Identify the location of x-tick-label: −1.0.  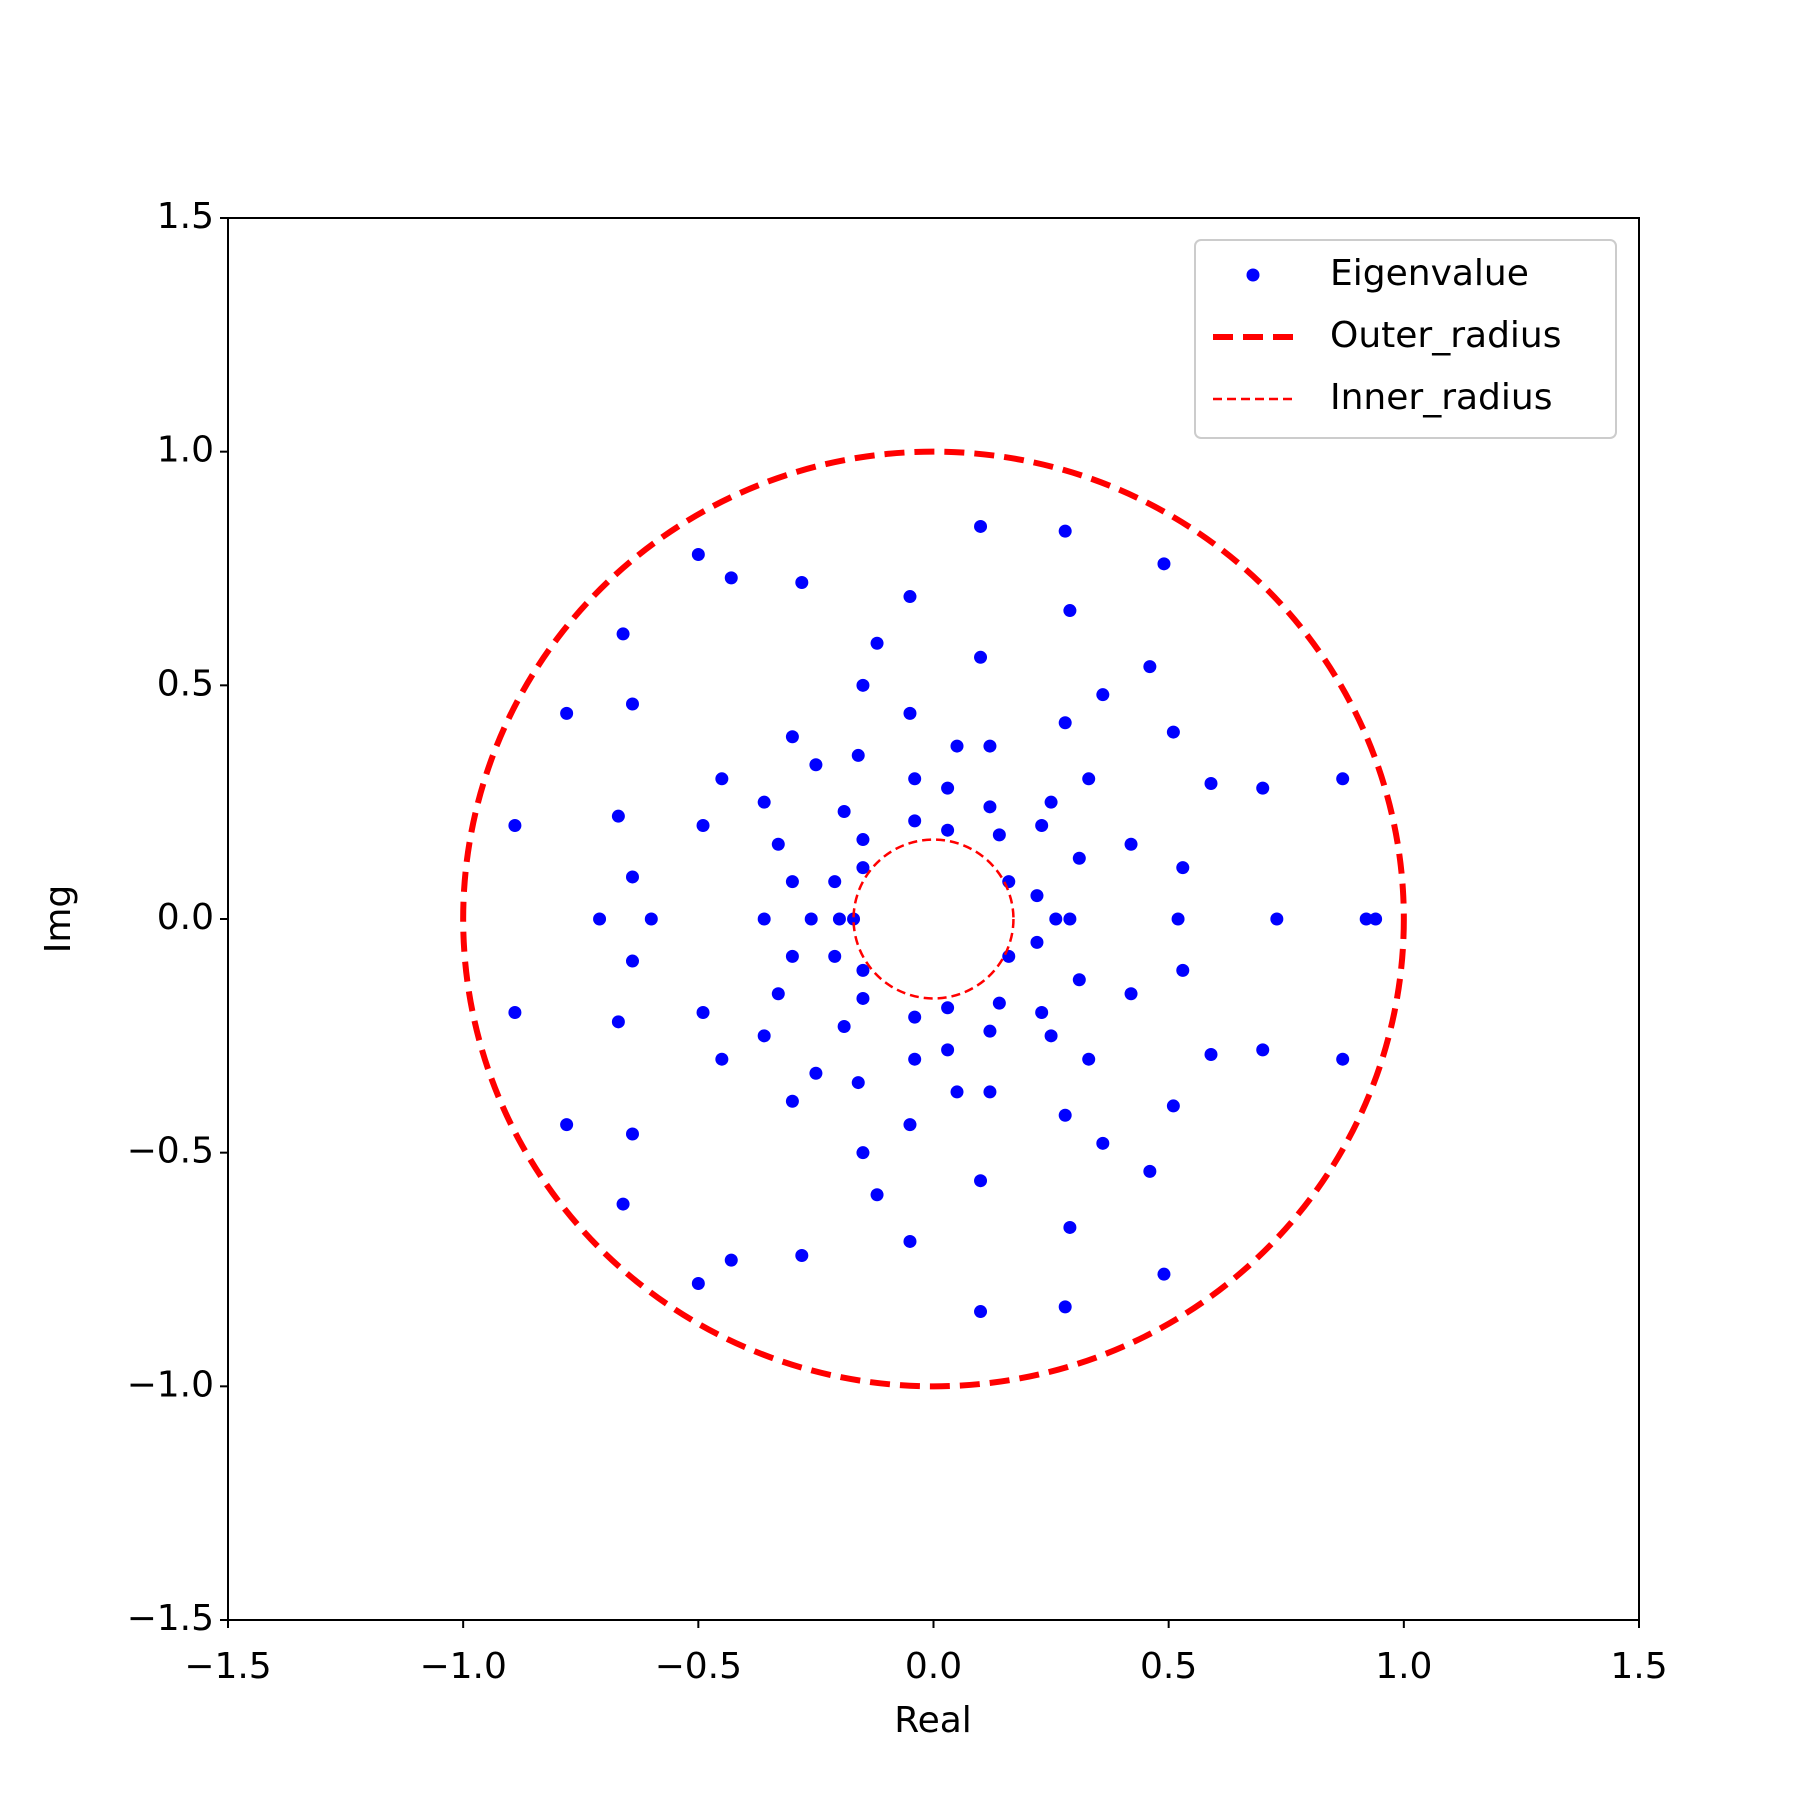
(462, 1666).